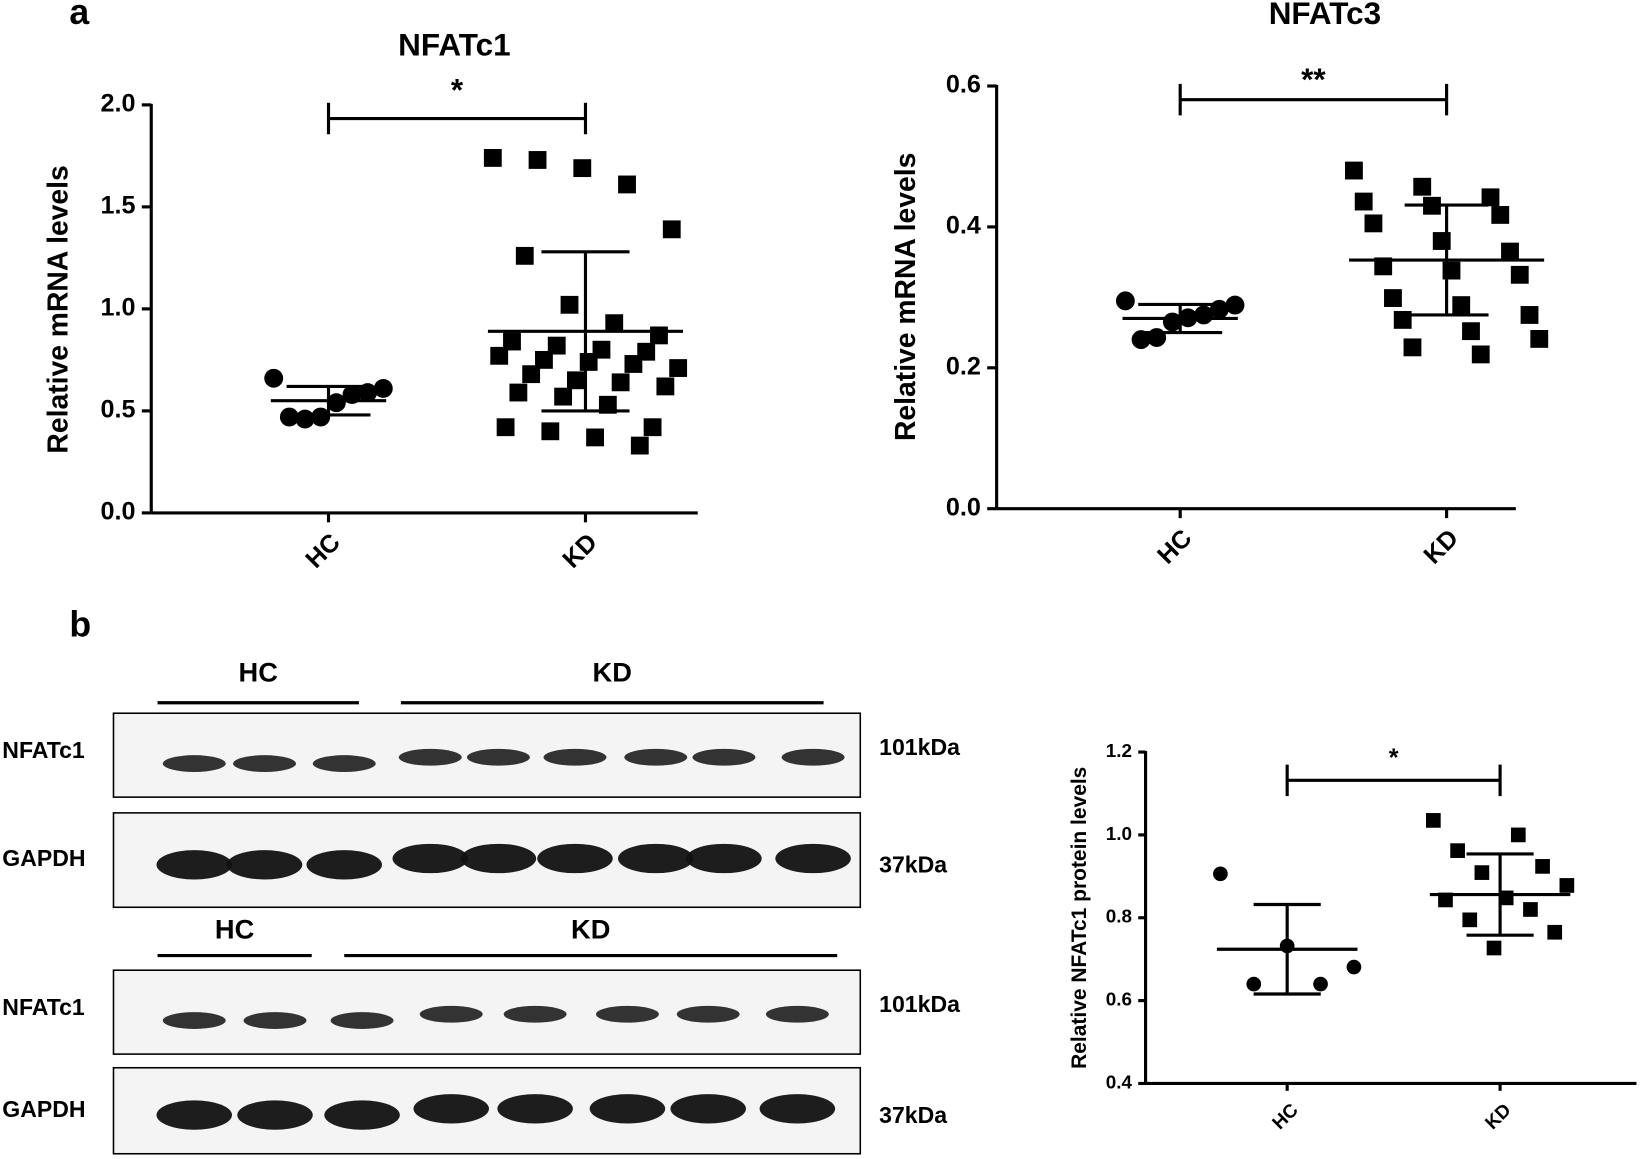 This screenshot has width=1644, height=1159. What do you see at coordinates (118, 104) in the screenshot?
I see `y-tick-label: 2.0` at bounding box center [118, 104].